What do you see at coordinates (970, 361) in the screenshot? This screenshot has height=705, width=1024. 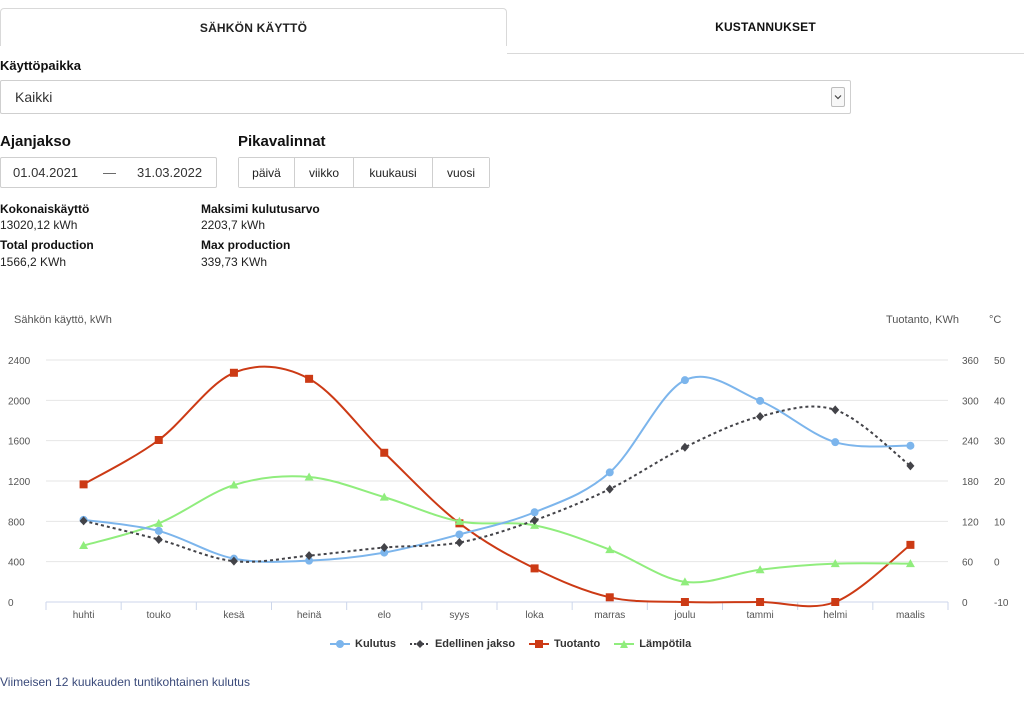 I see `y-production-tick-label: 360` at bounding box center [970, 361].